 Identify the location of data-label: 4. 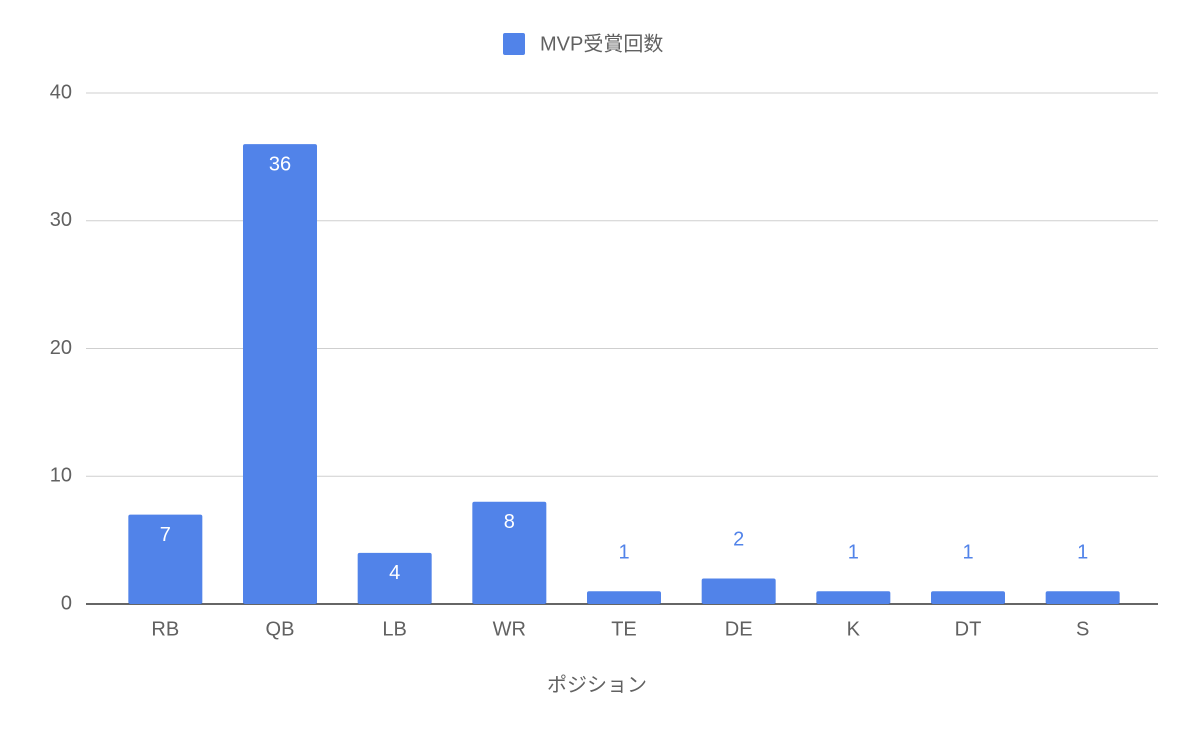
(394, 573).